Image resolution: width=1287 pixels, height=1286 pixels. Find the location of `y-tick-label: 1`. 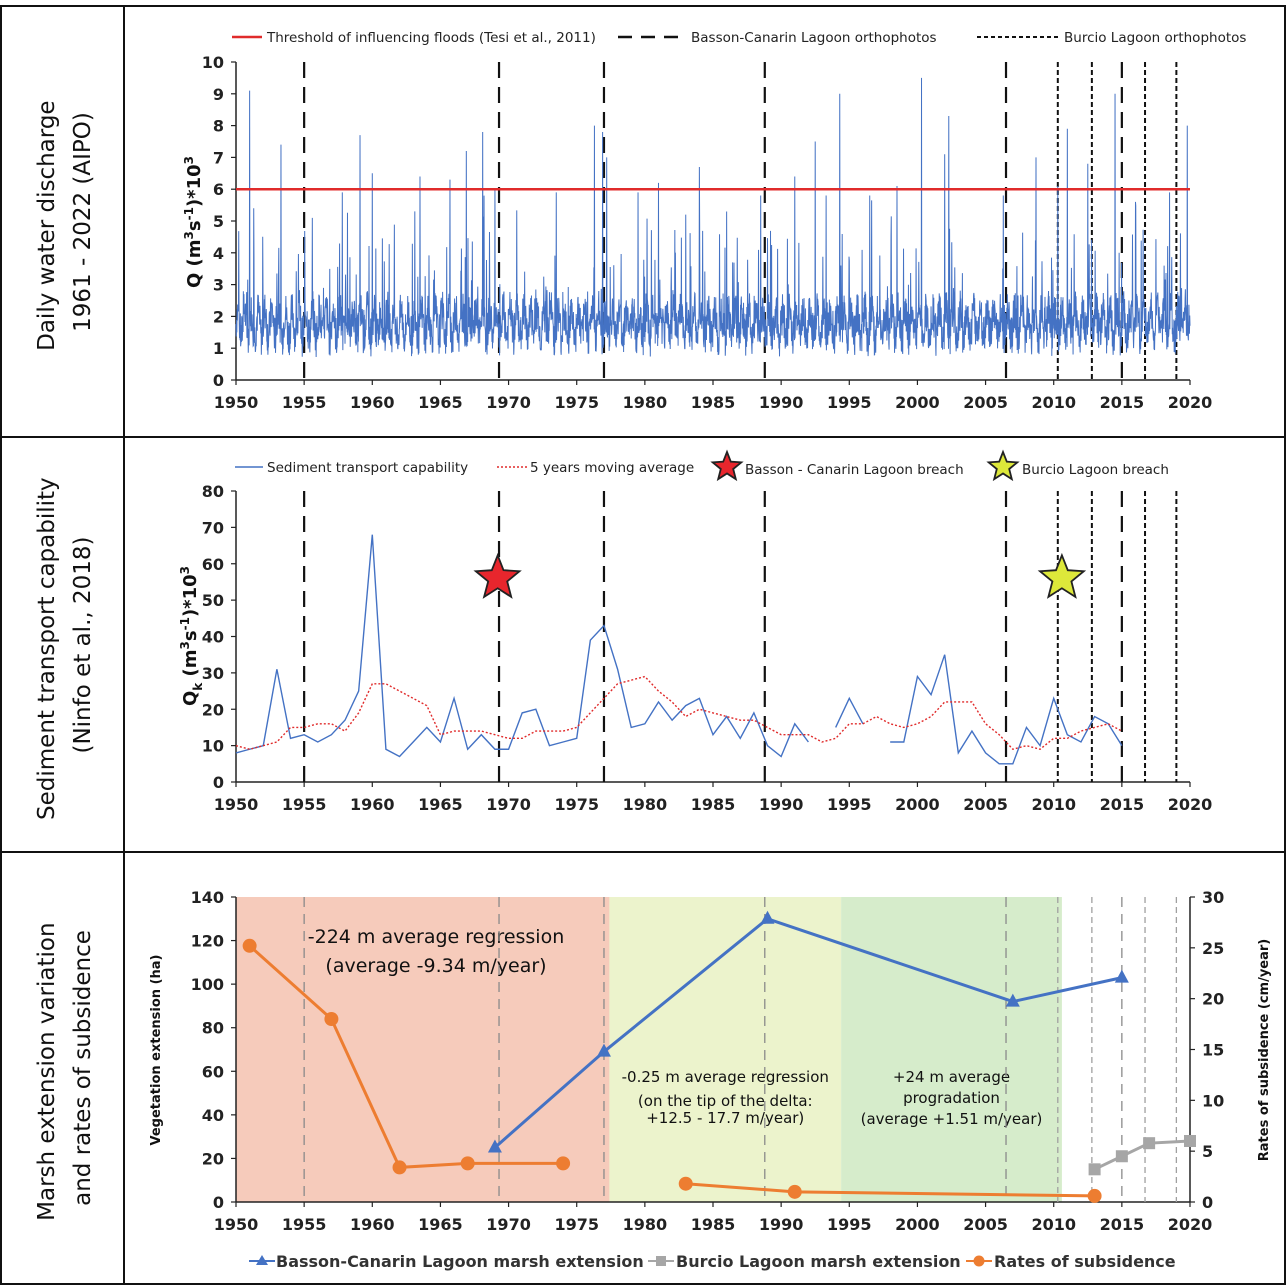

y-tick-label: 1 is located at coordinates (218, 348).